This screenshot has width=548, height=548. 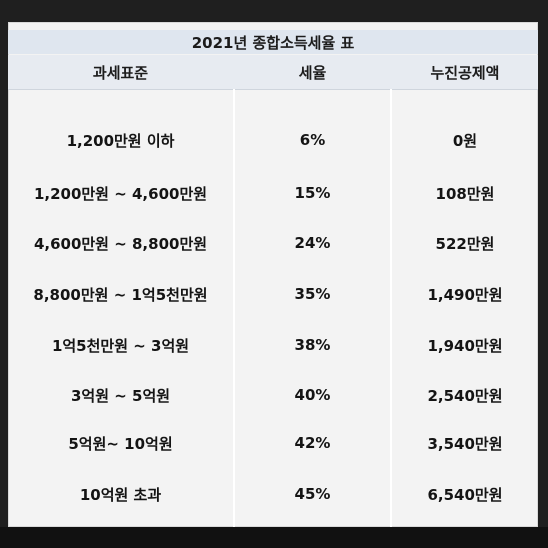 I want to click on cell-tax-rate: 45%, so click(x=312, y=494).